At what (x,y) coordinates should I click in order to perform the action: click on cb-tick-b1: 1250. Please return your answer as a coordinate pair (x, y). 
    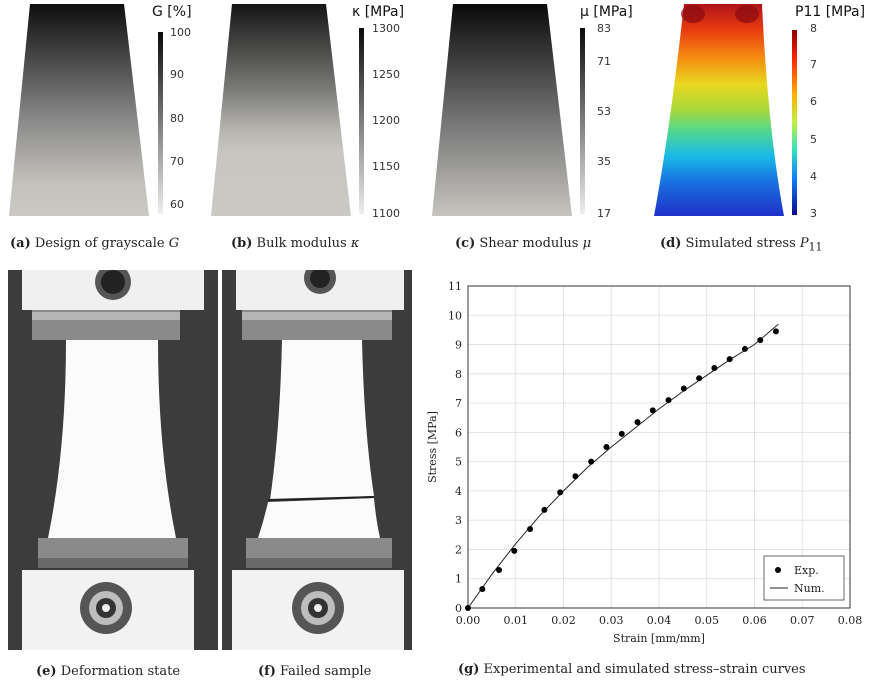
    Looking at the image, I should click on (386, 74).